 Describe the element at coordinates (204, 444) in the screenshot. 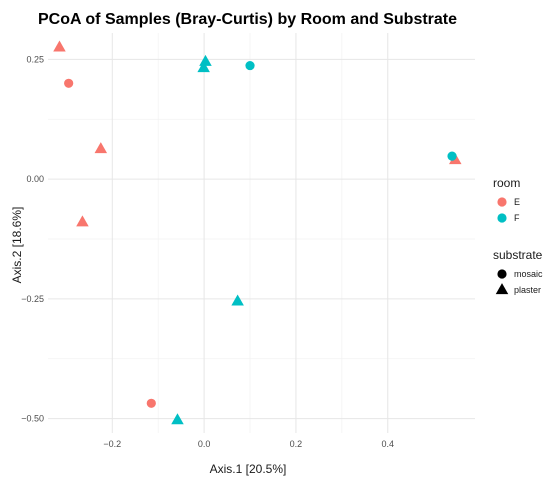

I see `x-tick-label: 0.0` at that location.